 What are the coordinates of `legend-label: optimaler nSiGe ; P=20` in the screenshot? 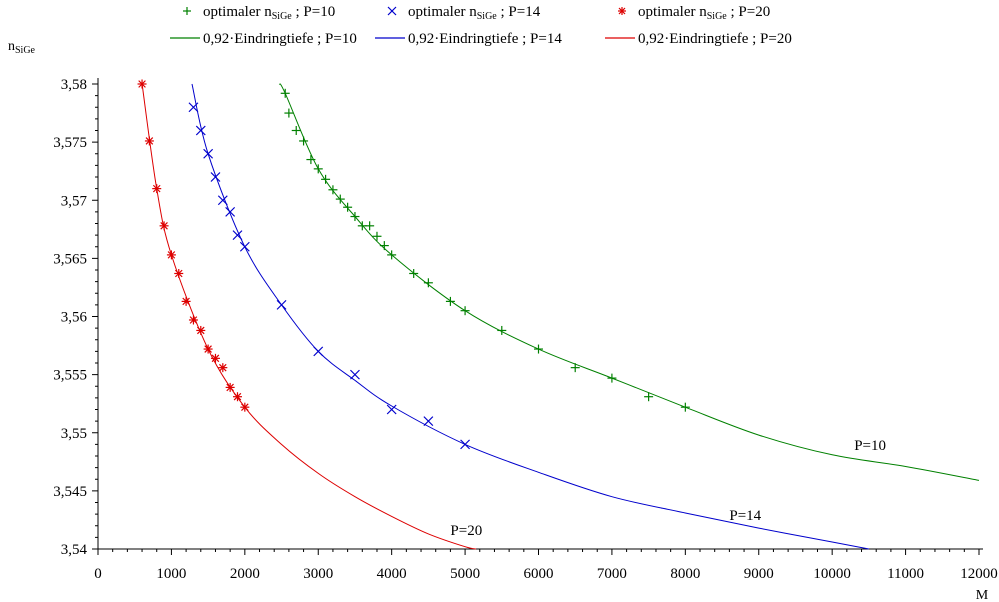 It's located at (704, 13).